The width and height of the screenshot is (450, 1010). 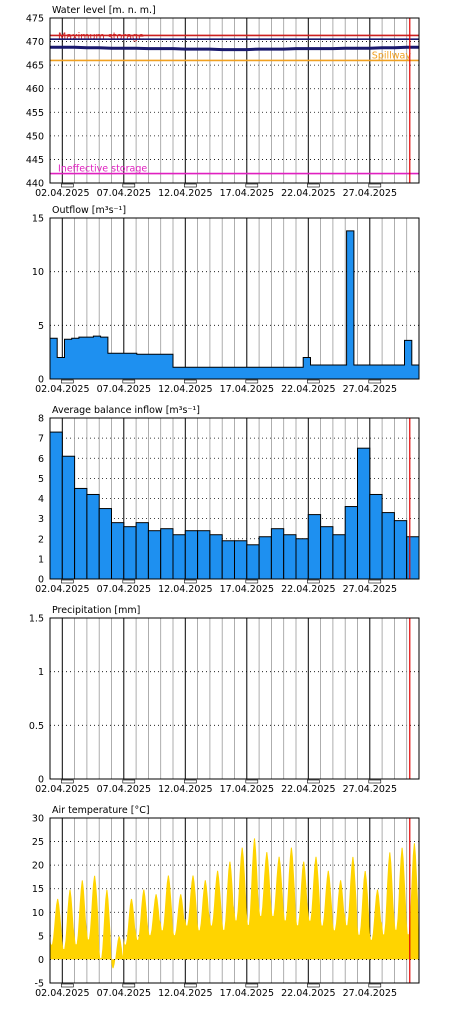 I want to click on y-tick-label: 1, so click(x=41, y=672).